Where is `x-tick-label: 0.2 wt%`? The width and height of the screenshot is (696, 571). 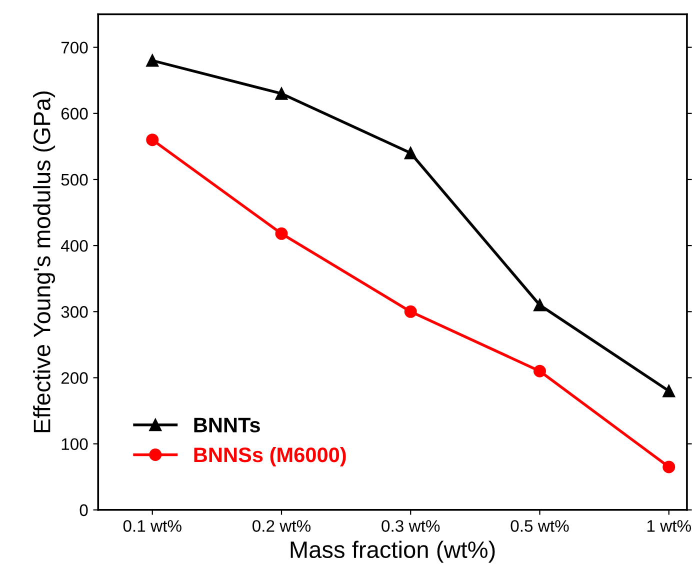
x-tick-label: 0.2 wt% is located at coordinates (281, 526).